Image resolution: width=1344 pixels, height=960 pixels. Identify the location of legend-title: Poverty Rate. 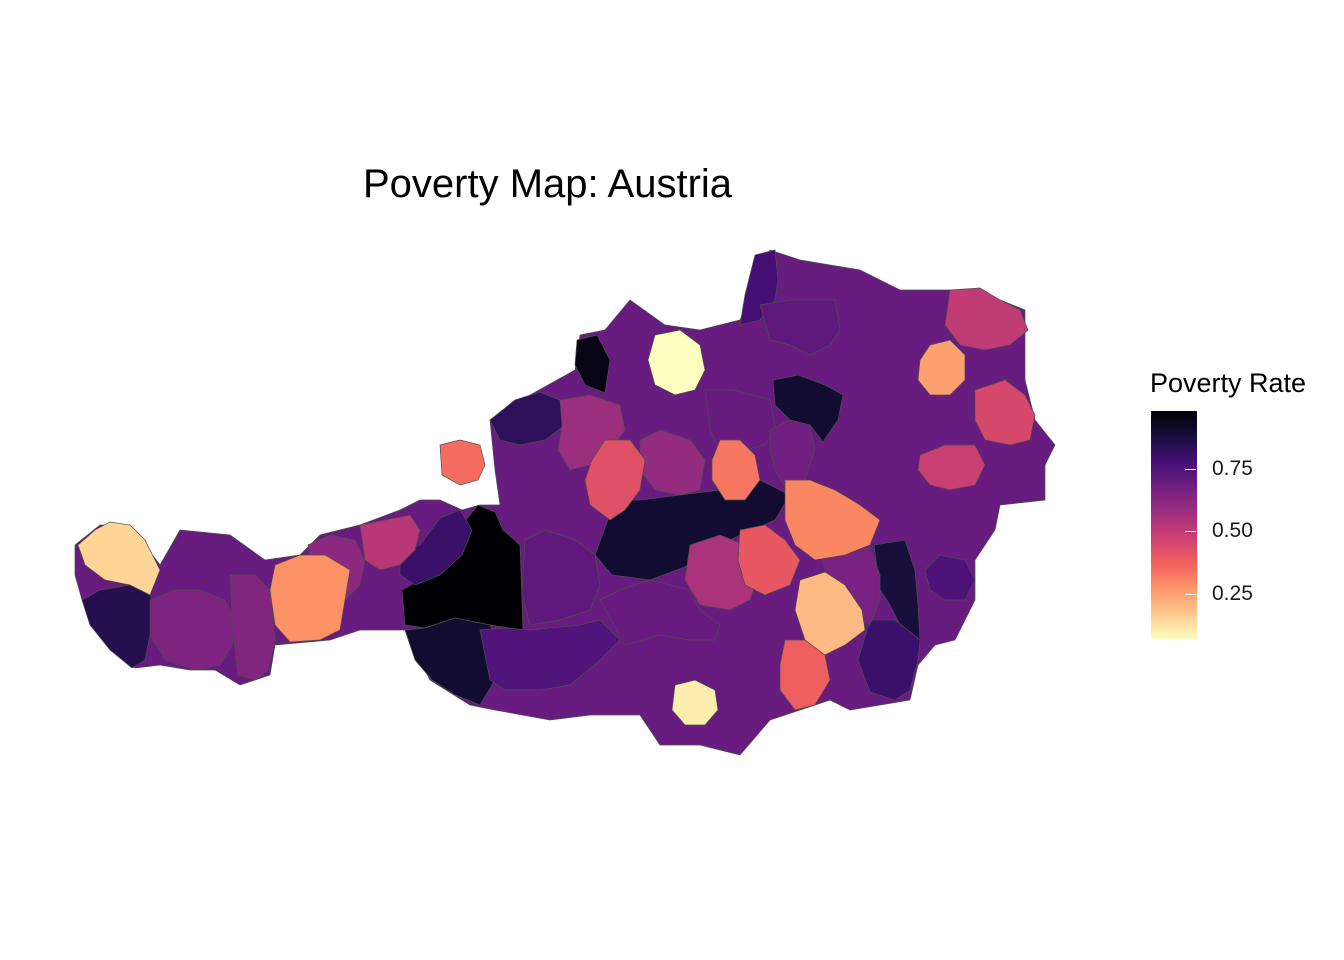
(1228, 383).